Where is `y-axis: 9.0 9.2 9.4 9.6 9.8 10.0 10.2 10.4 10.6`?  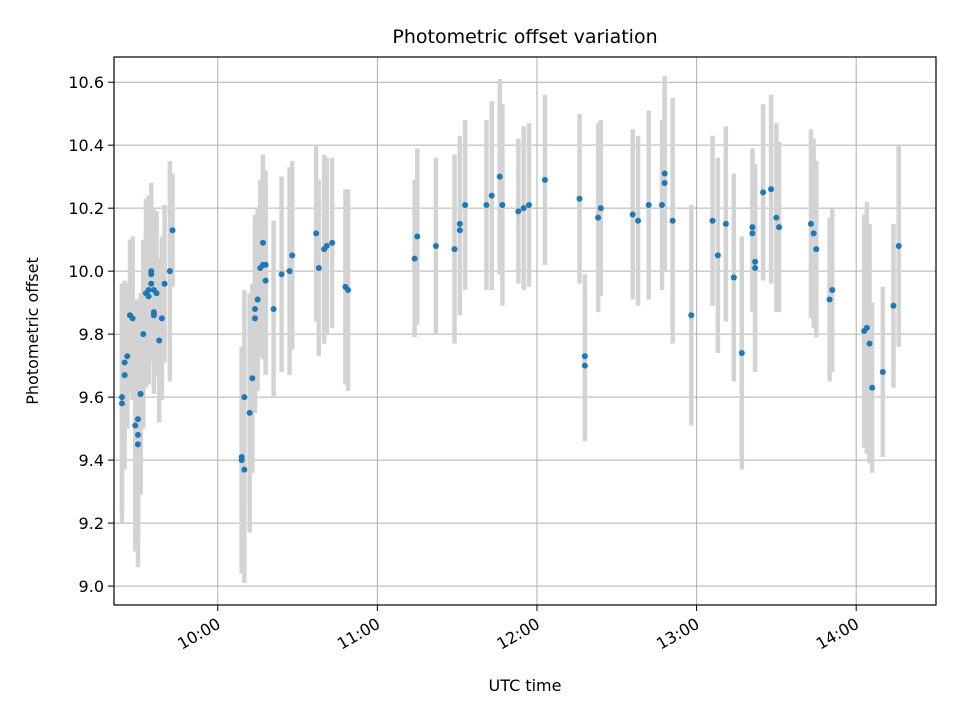 y-axis: 9.0 9.2 9.4 9.6 9.8 10.0 10.2 10.4 10.6 is located at coordinates (91, 334).